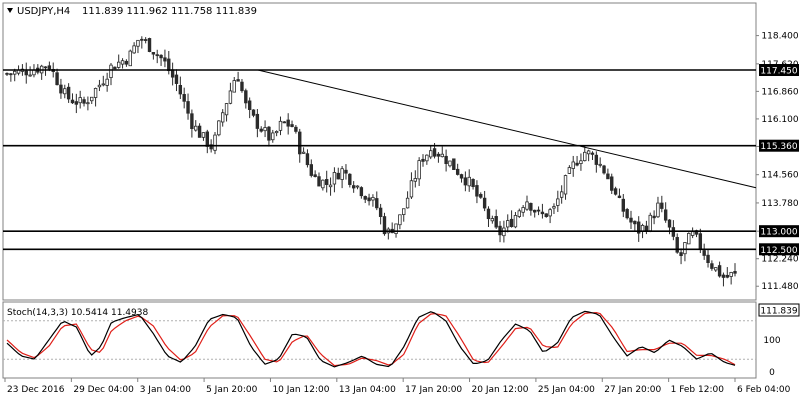 This screenshot has width=800, height=404. Describe the element at coordinates (698, 390) in the screenshot. I see `time-tick-label: 1 Feb 12:00` at that location.